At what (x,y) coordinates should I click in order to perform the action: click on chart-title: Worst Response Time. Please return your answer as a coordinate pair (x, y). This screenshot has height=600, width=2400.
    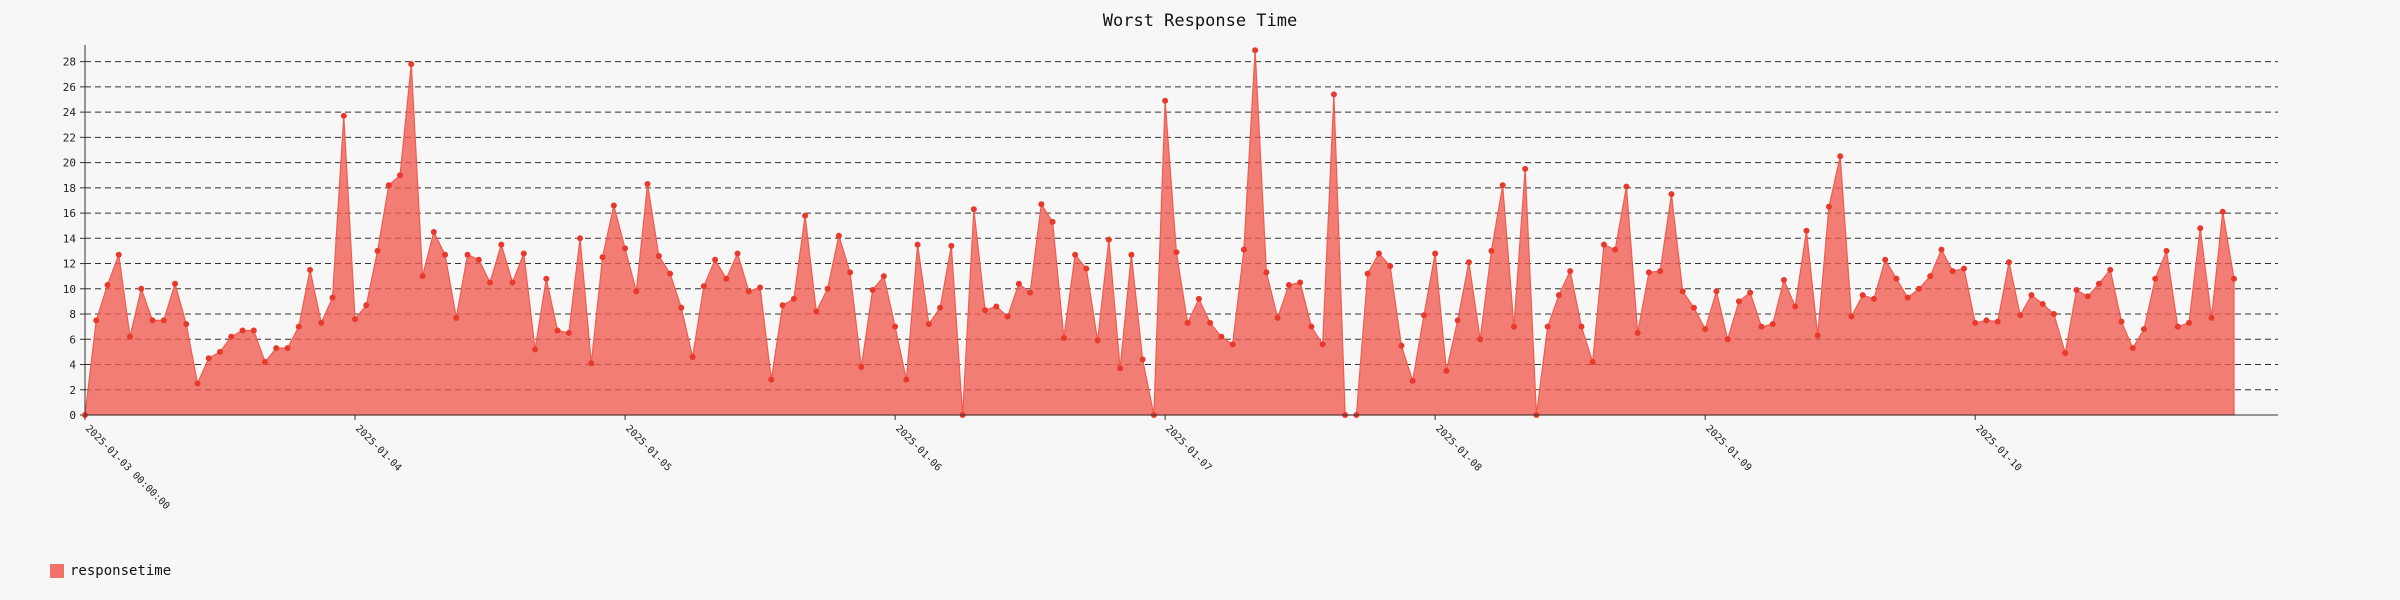
    Looking at the image, I should click on (1200, 21).